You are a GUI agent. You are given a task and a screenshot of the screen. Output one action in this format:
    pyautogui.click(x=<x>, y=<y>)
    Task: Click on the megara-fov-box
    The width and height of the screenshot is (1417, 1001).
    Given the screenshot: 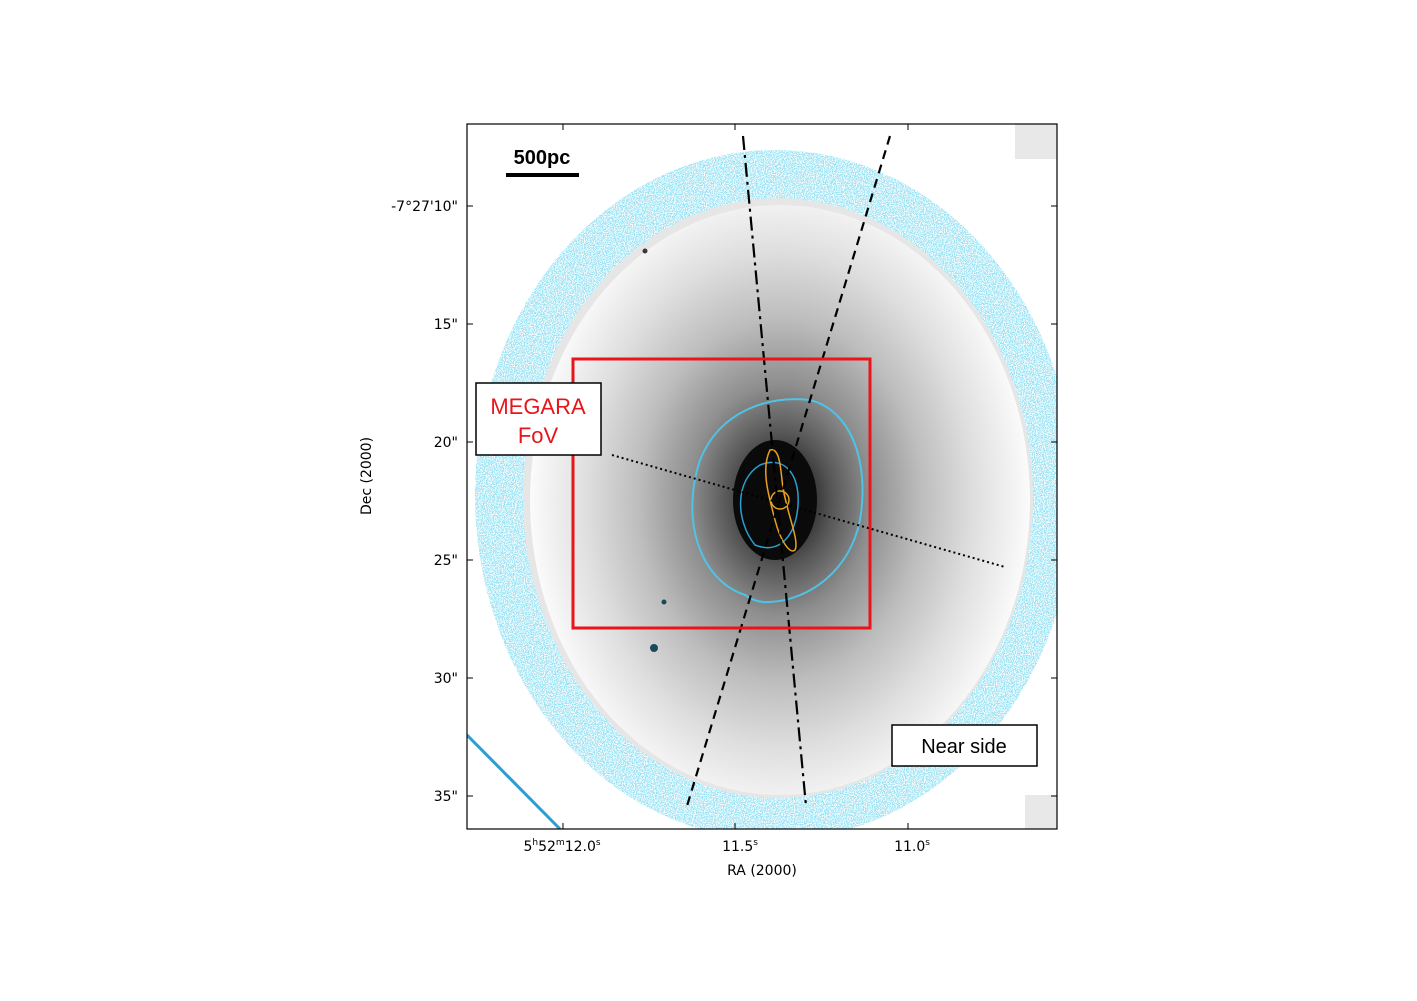 What is the action you would take?
    pyautogui.click(x=721, y=493)
    